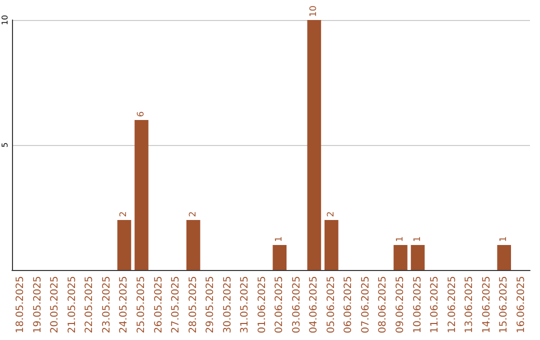  Describe the element at coordinates (55, 305) in the screenshot. I see `x-tick-label: 20.05.2025` at that location.